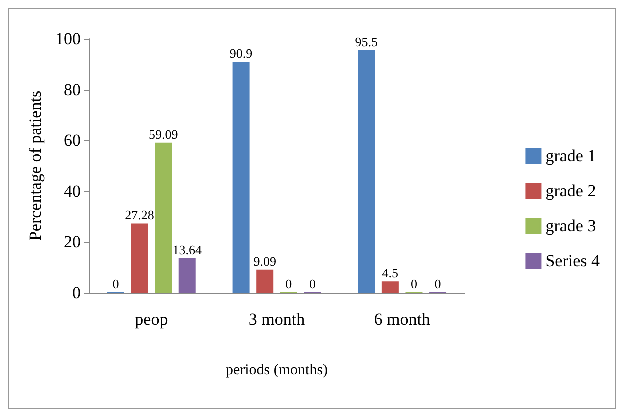  What do you see at coordinates (163, 134) in the screenshot?
I see `data-label: 59.09` at bounding box center [163, 134].